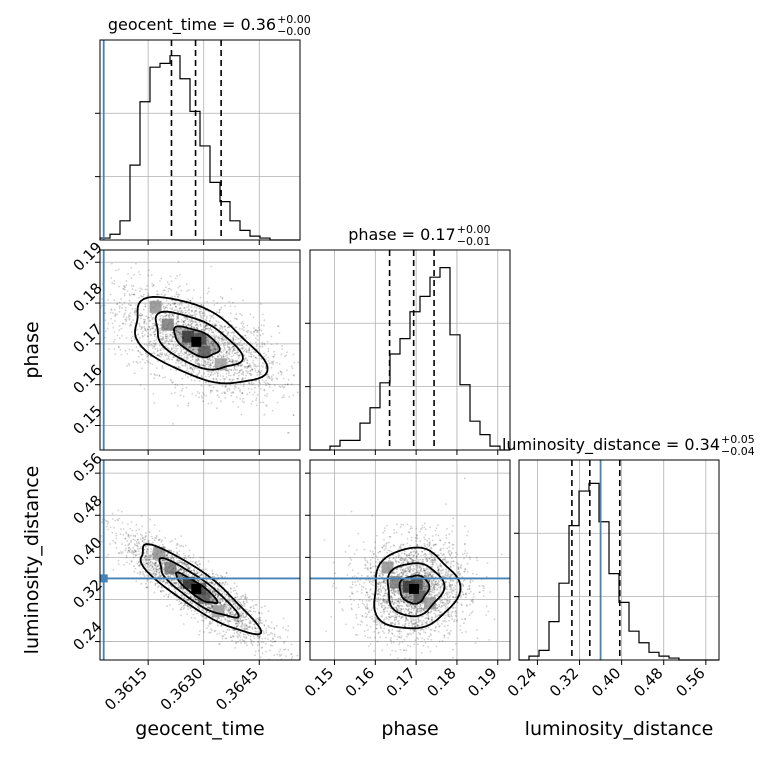  What do you see at coordinates (611, 445) in the screenshot?
I see `panel-title-luminosity_distance: luminosity_distance = 0.34` at bounding box center [611, 445].